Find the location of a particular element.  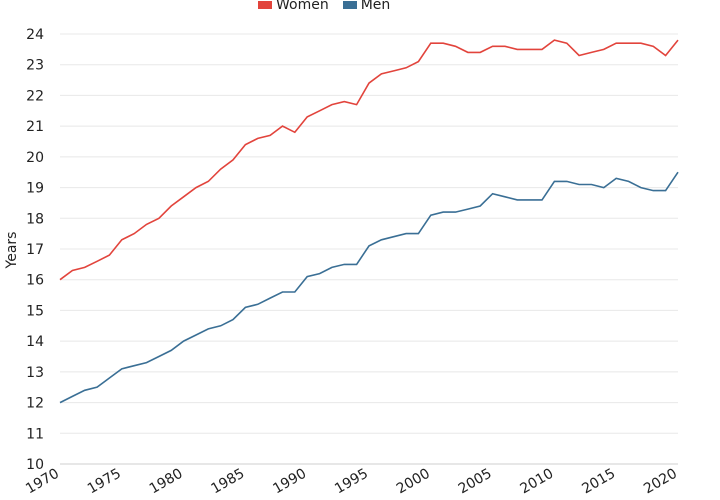

legend: Women Men is located at coordinates (324, 6).